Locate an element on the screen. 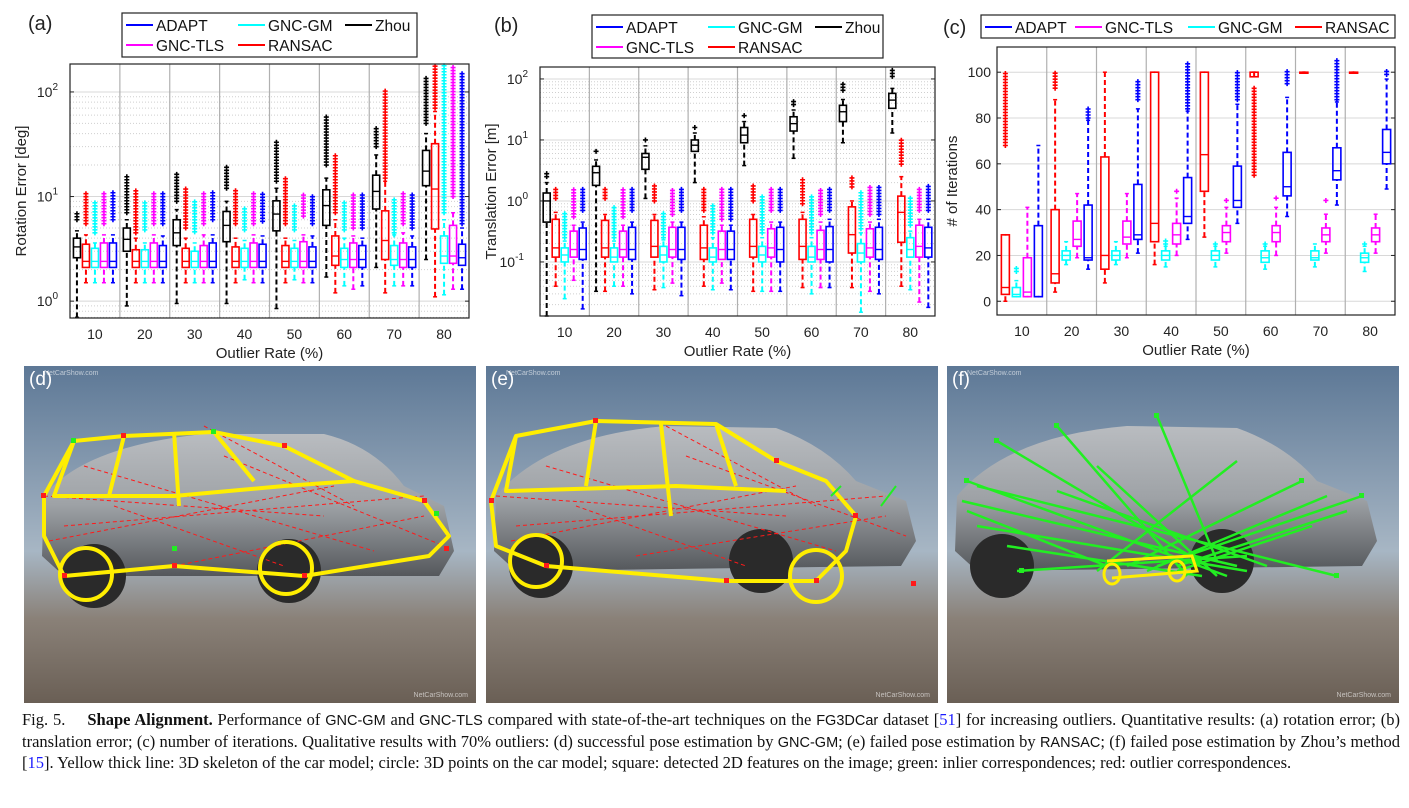  skeleton-3d is located at coordinates (246, 516).